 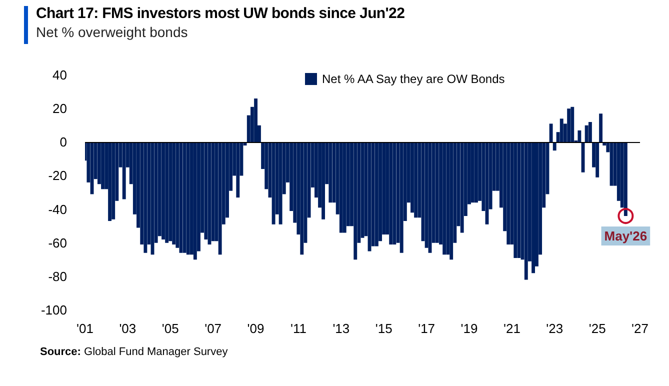 I want to click on y-tick-label: -40, so click(x=57, y=209).